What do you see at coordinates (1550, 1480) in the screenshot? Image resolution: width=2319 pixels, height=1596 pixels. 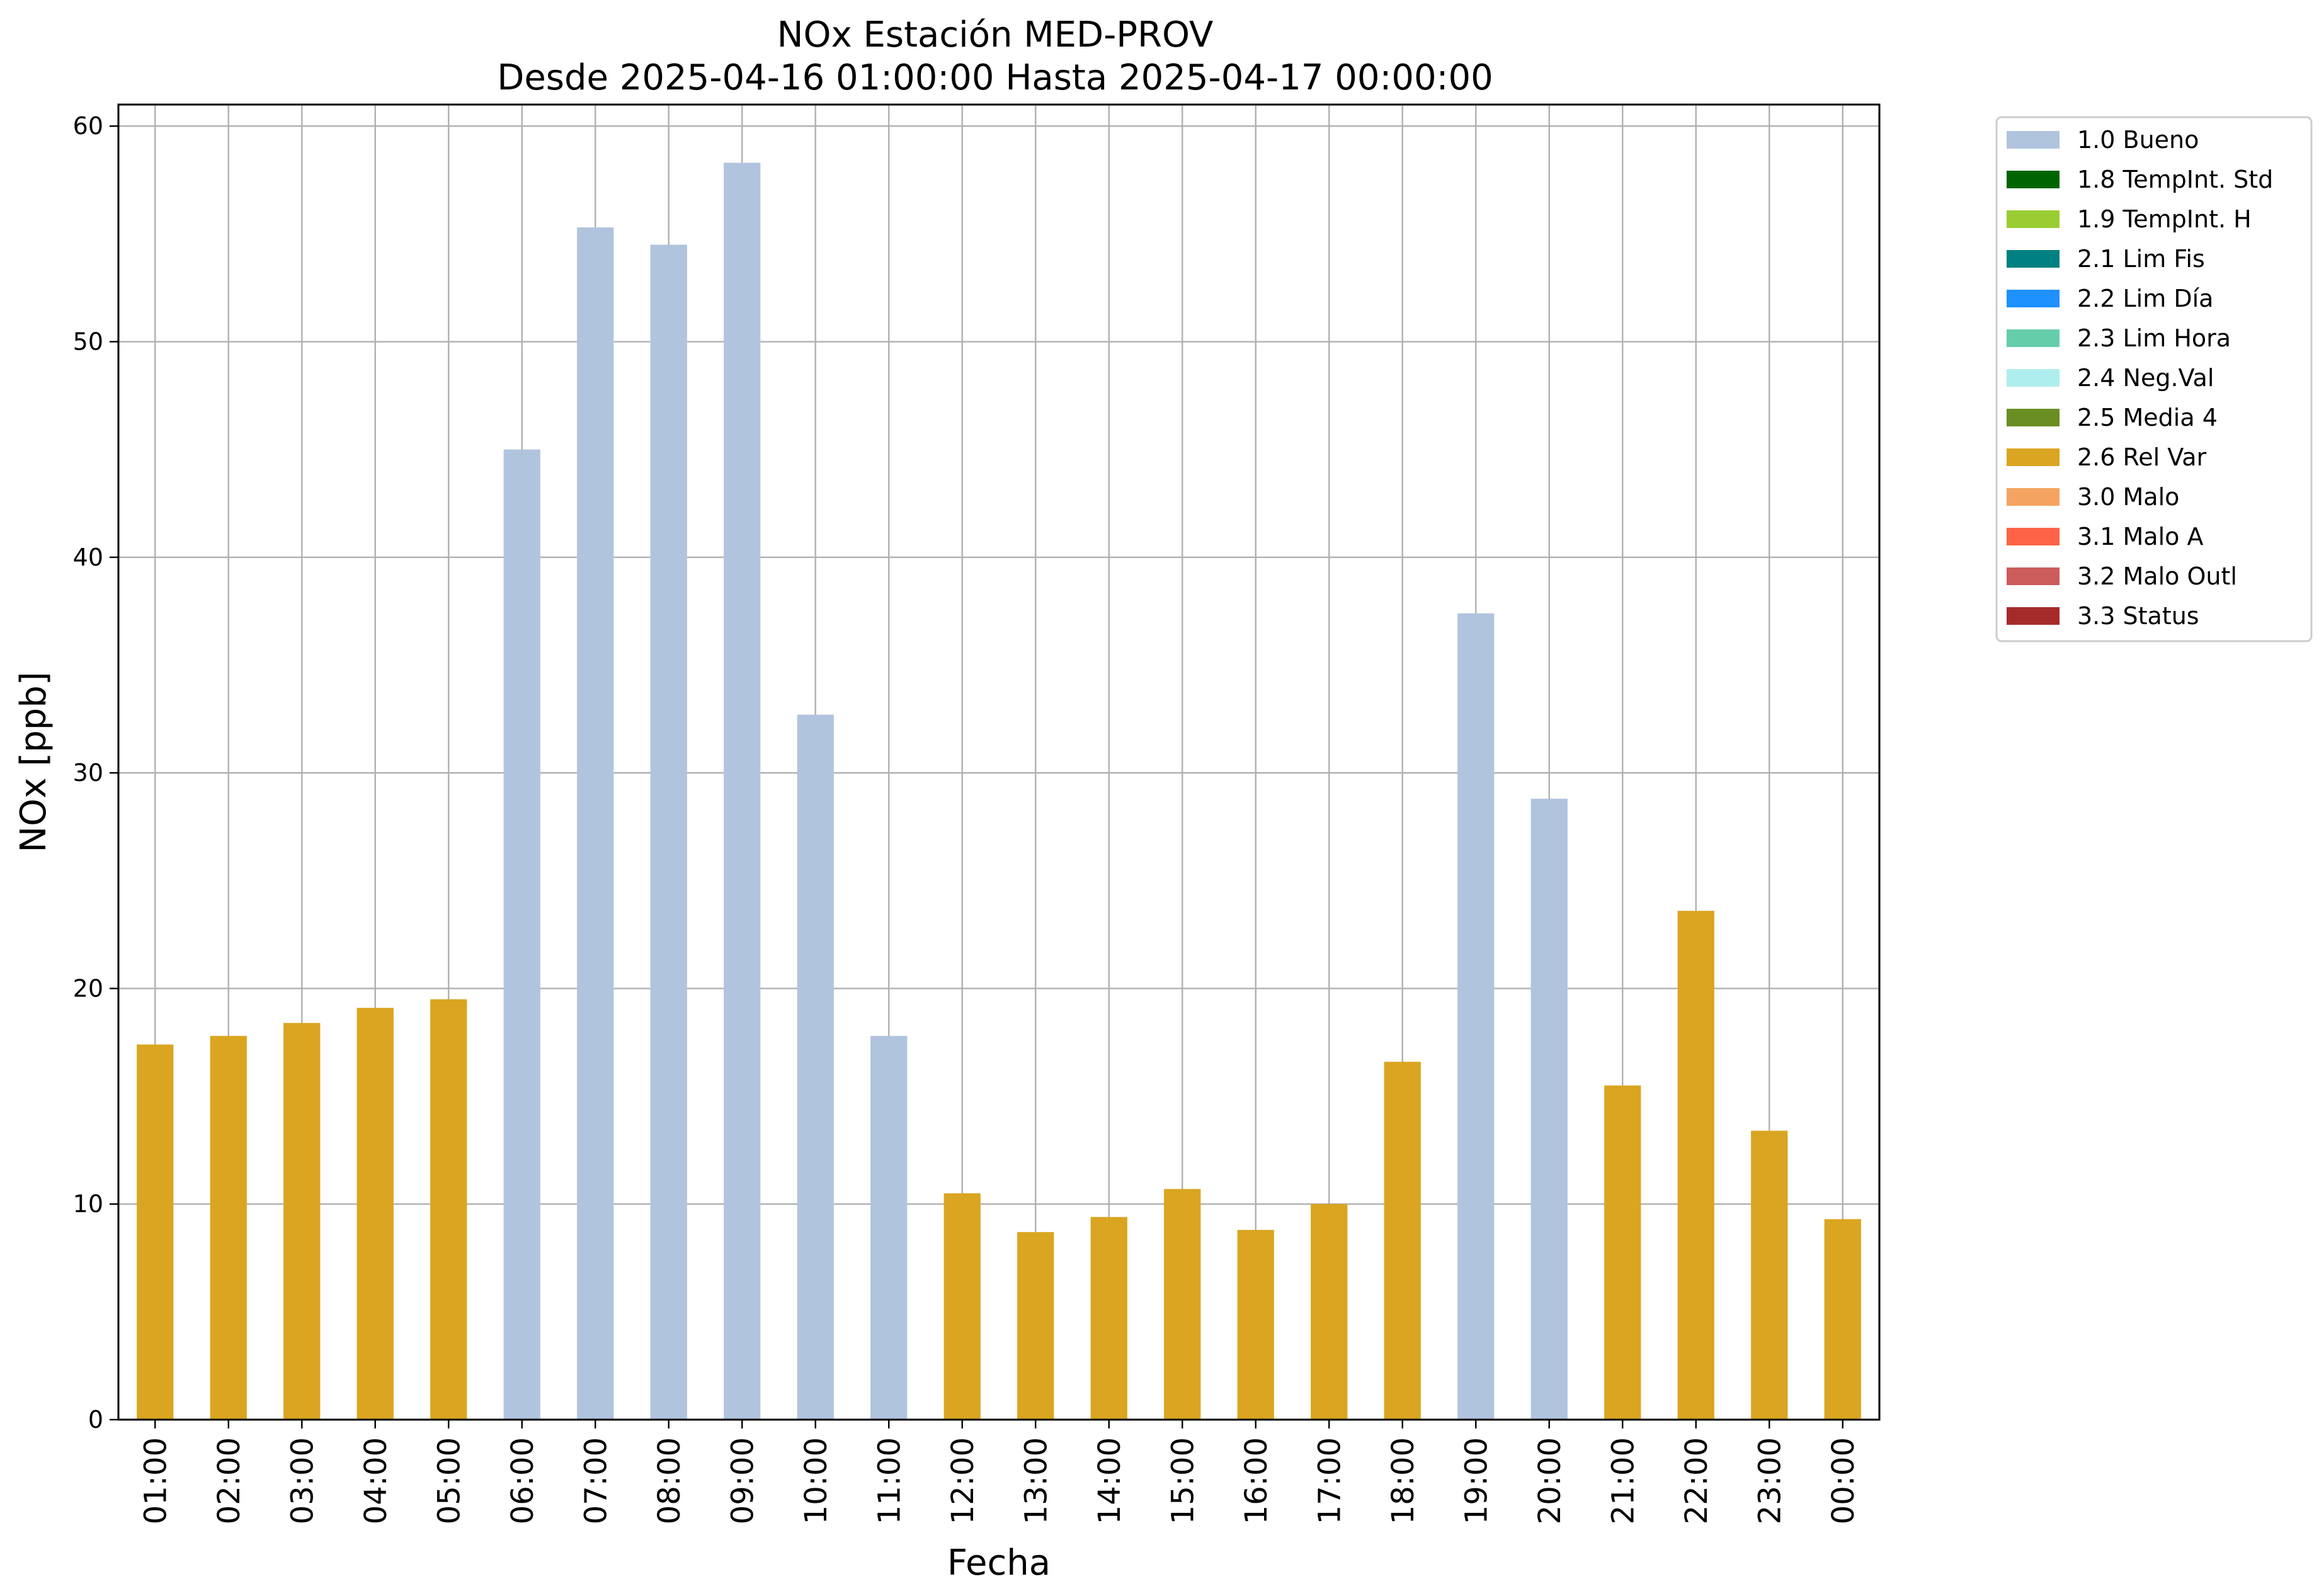 I see `x-tick-label: 20:00` at bounding box center [1550, 1480].